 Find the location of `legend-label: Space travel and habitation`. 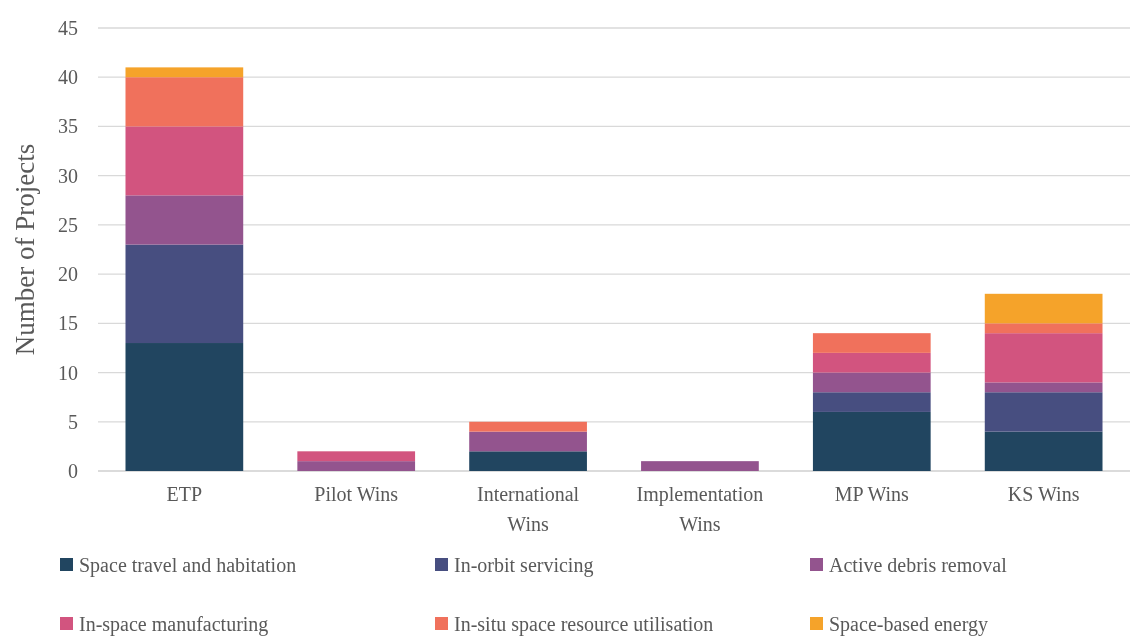

legend-label: Space travel and habitation is located at coordinates (188, 565).